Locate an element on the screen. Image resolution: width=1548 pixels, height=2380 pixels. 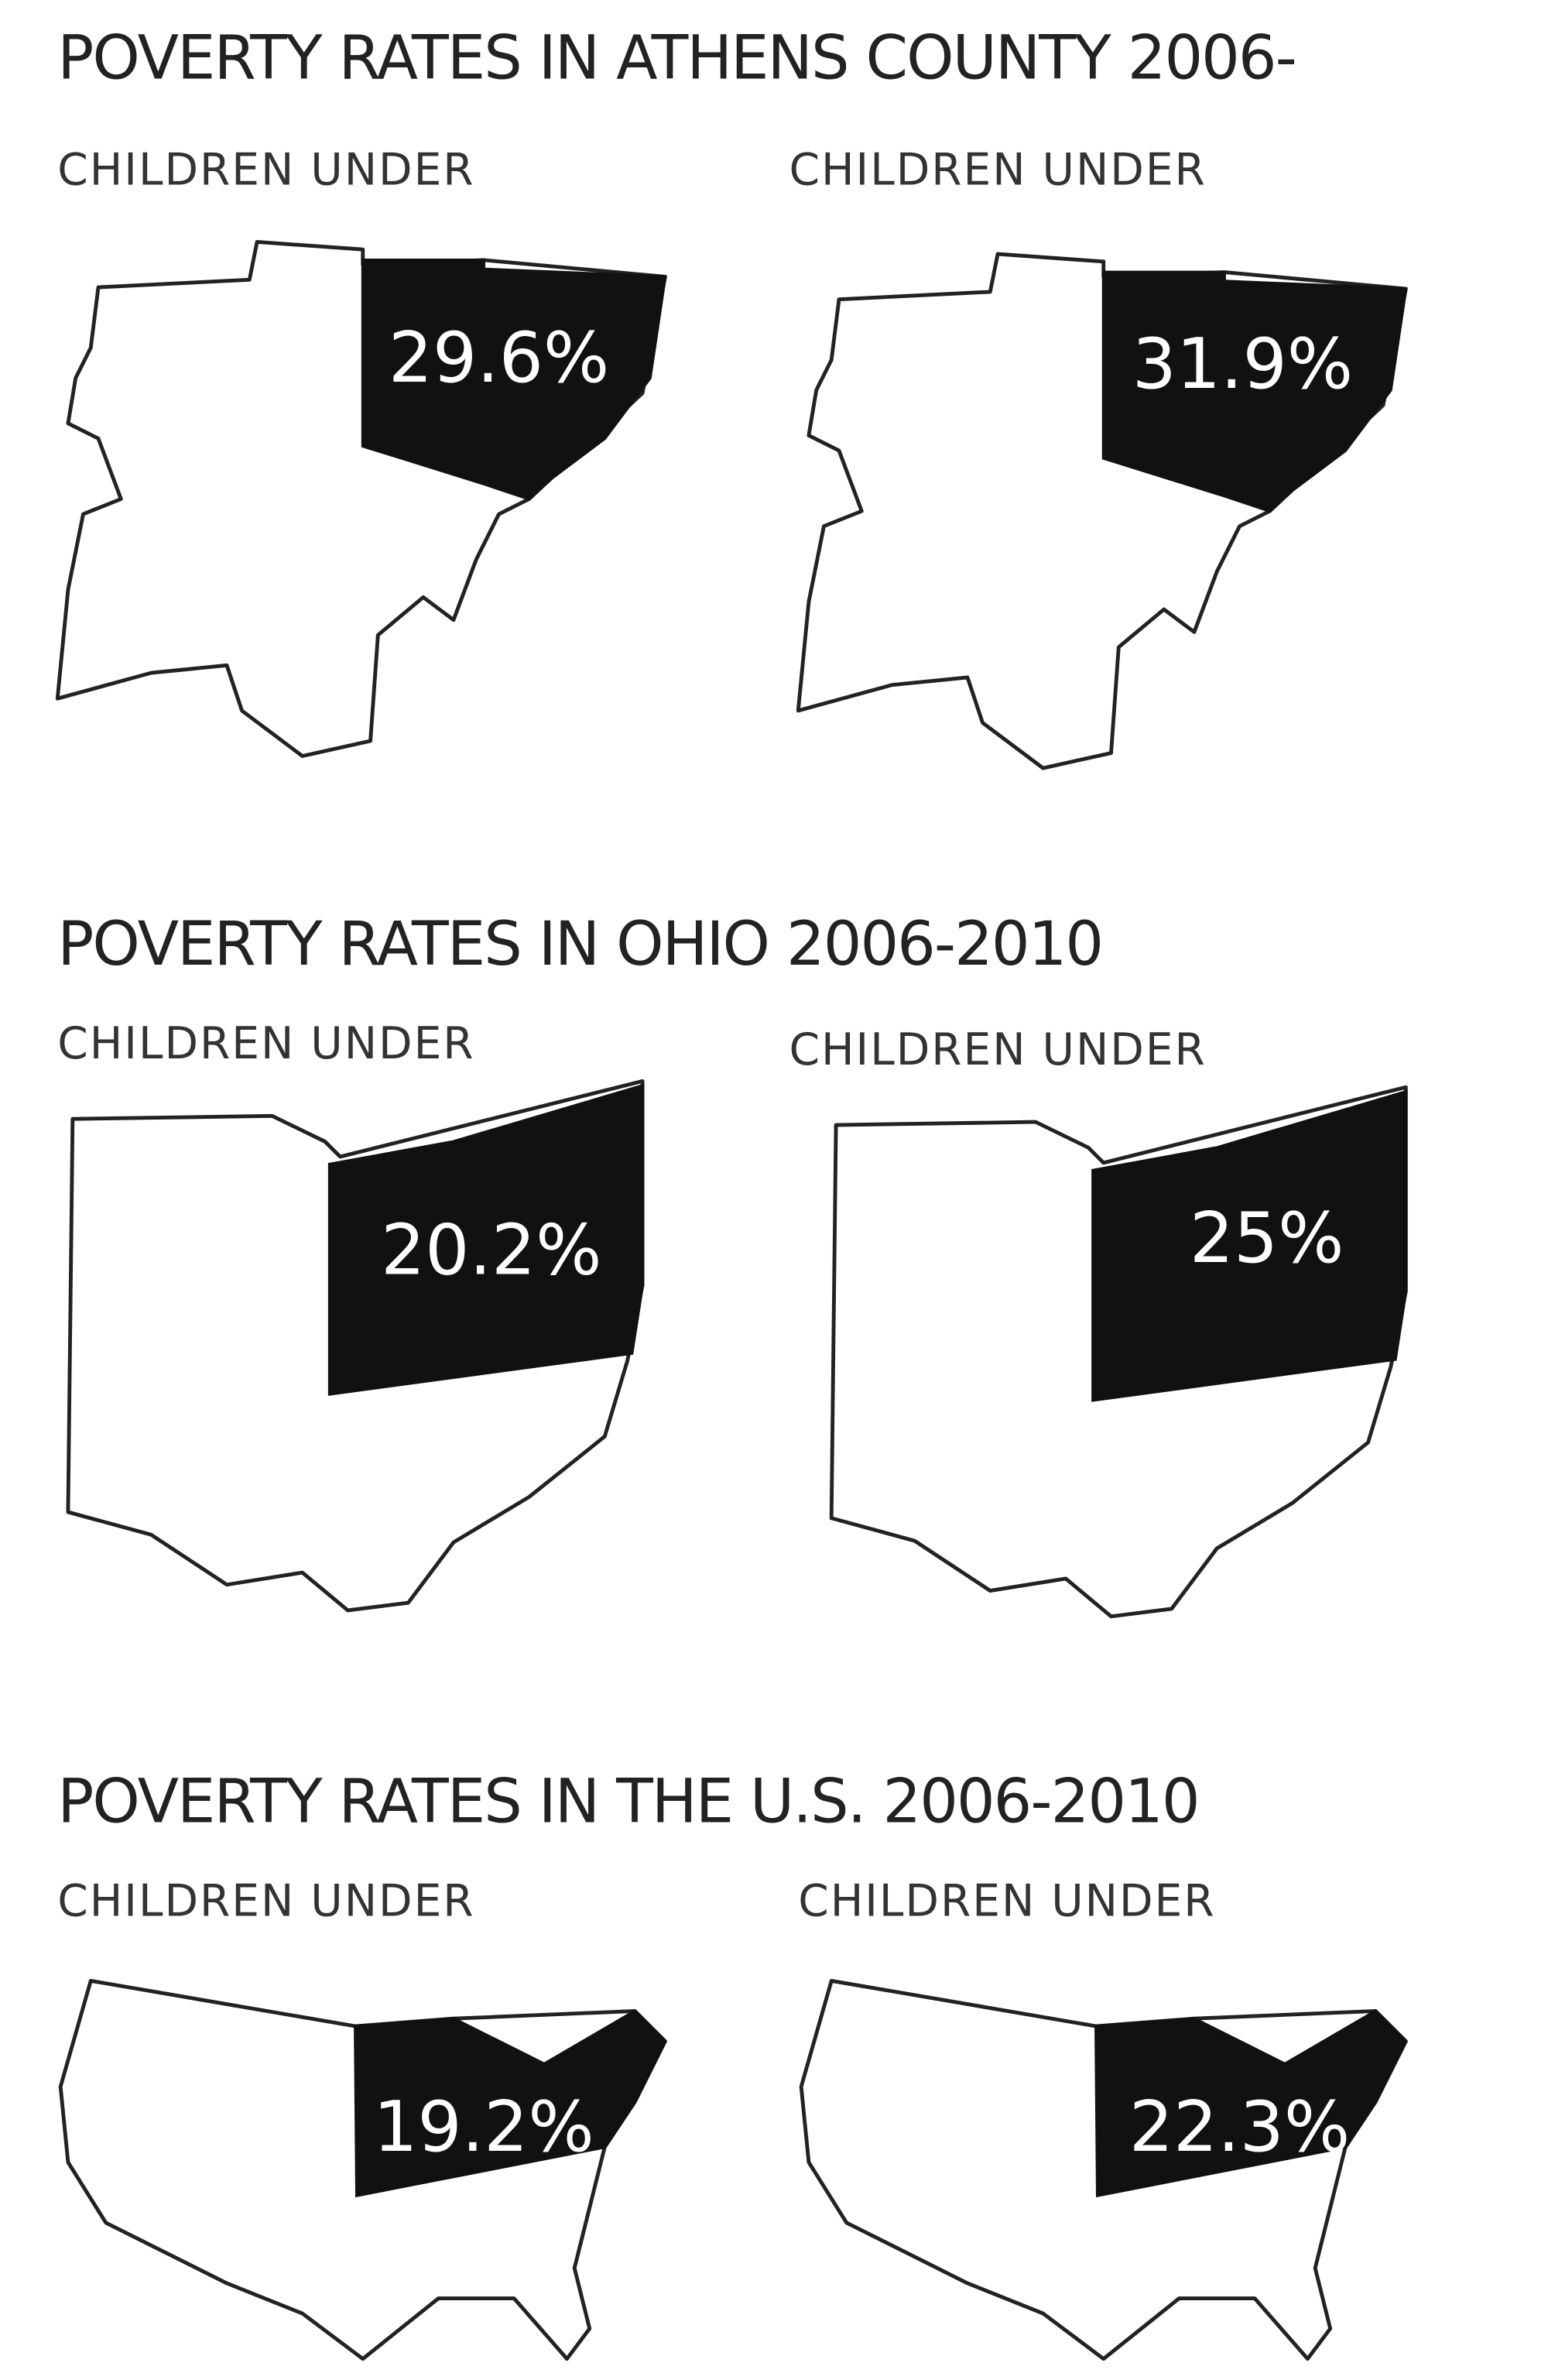
section-title: POVERTY RATES IN THE U.S. 2006-2010 is located at coordinates (627, 1801).